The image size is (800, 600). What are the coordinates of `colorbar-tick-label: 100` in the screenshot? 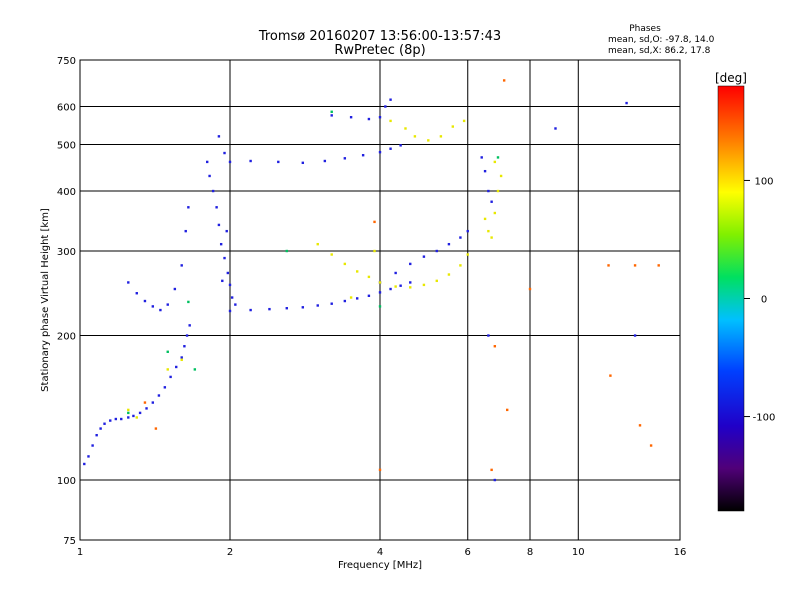 It's located at (763, 181).